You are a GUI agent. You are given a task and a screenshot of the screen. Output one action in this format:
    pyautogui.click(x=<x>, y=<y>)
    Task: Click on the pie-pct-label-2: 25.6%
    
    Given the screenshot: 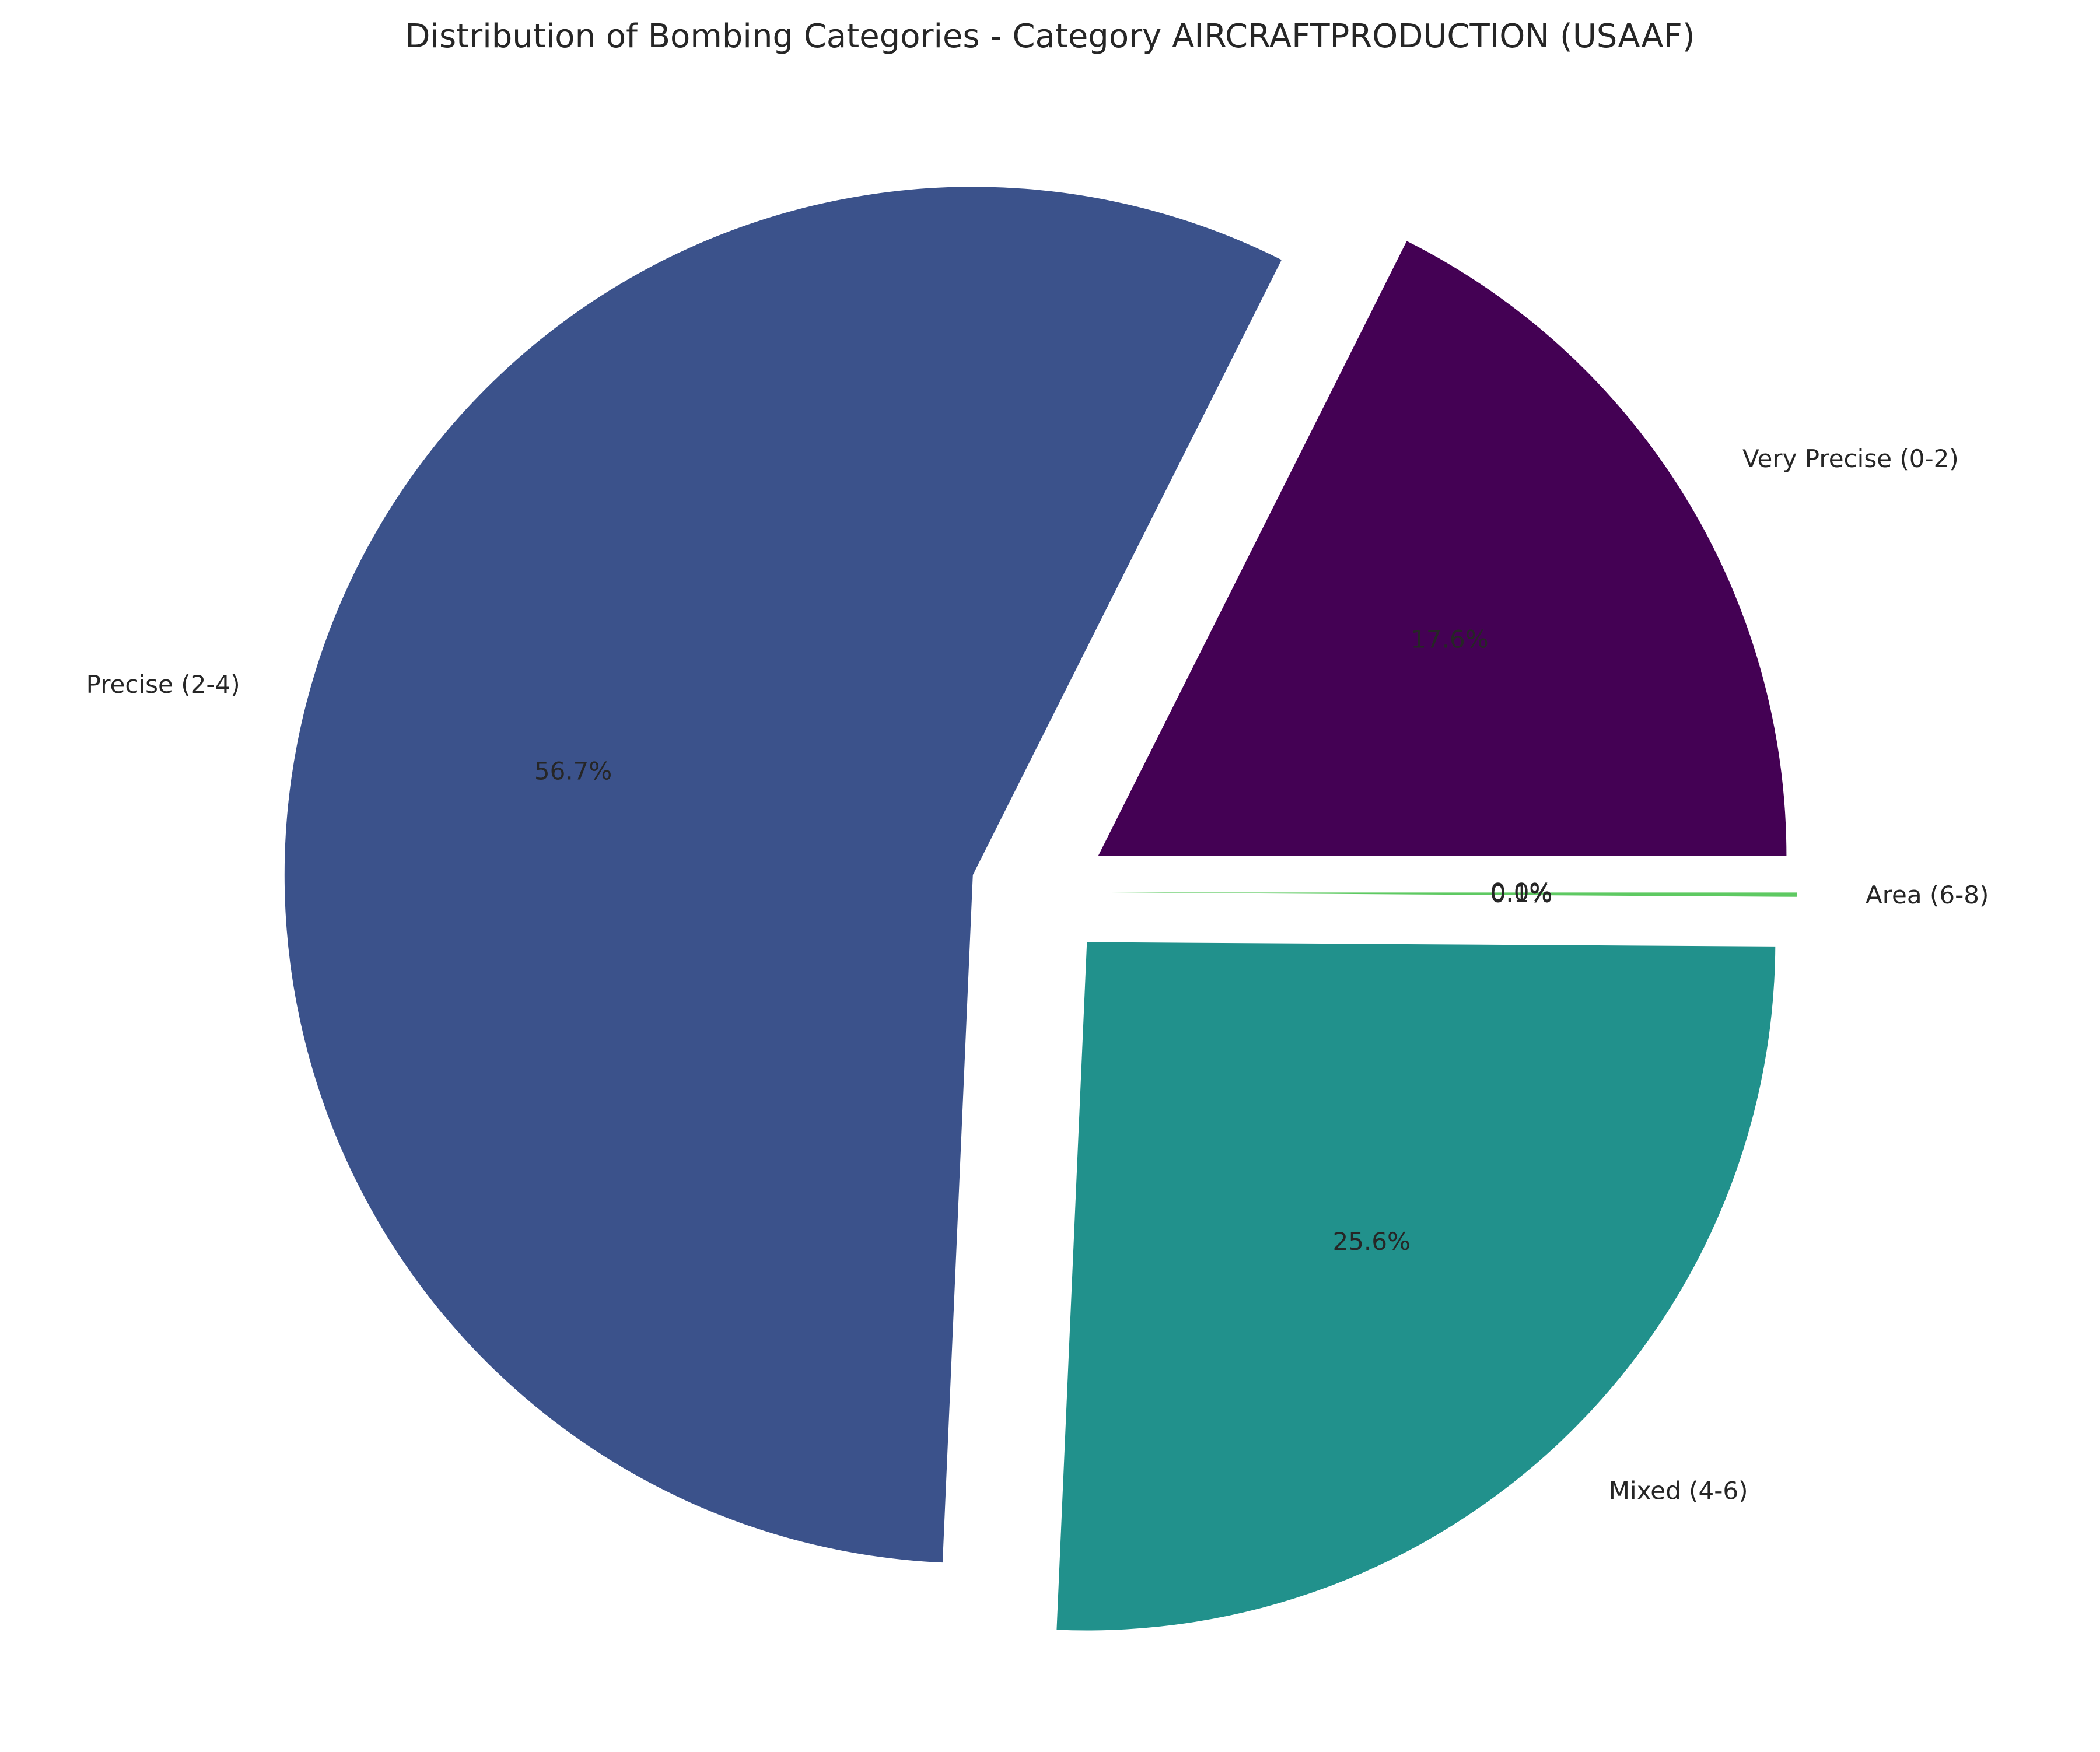 What is the action you would take?
    pyautogui.click(x=1371, y=1241)
    